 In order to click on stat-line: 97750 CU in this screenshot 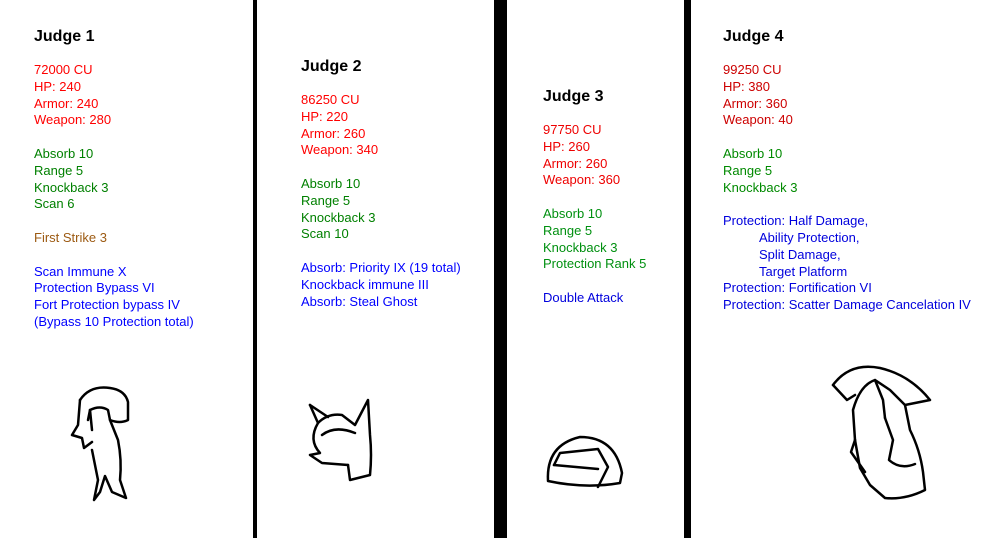, I will do `click(572, 129)`.